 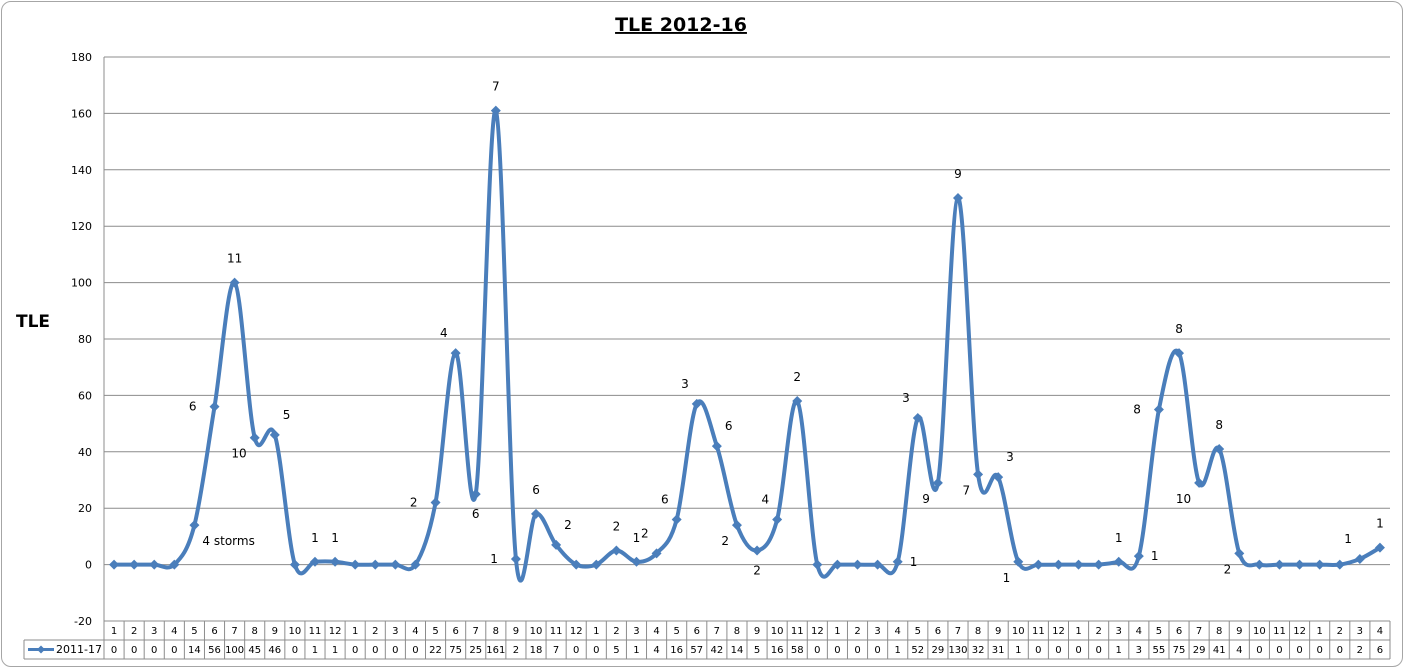 What do you see at coordinates (81, 113) in the screenshot?
I see `y-tick-label: 160` at bounding box center [81, 113].